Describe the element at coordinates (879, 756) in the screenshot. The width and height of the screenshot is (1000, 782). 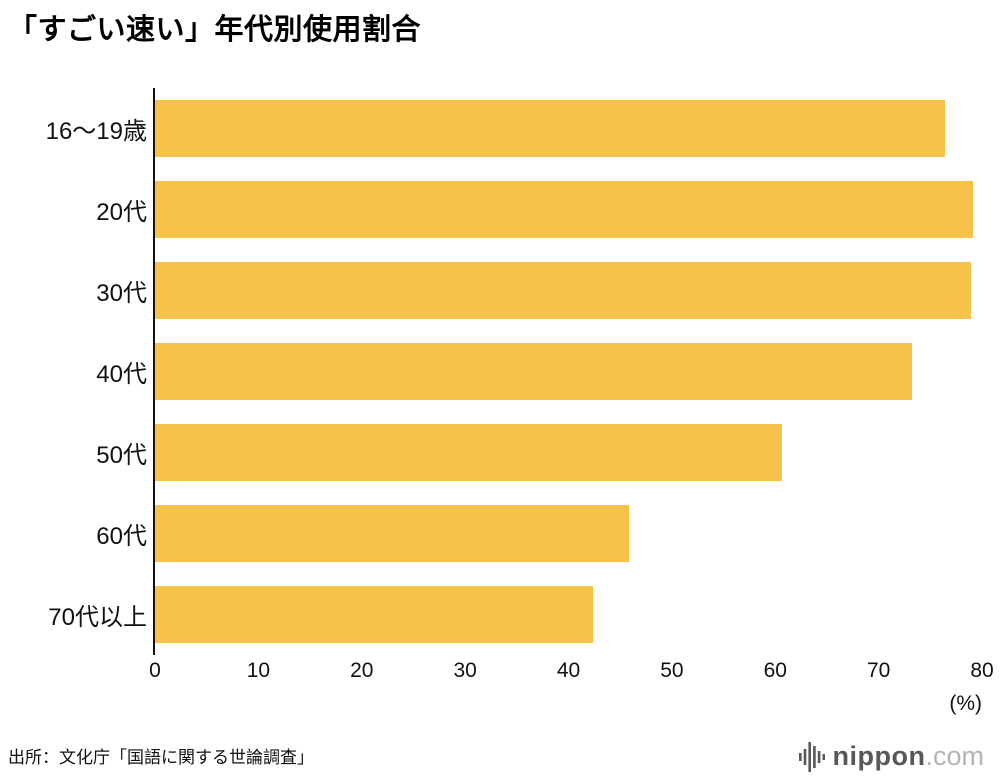
I see `logo-name: nippon` at that location.